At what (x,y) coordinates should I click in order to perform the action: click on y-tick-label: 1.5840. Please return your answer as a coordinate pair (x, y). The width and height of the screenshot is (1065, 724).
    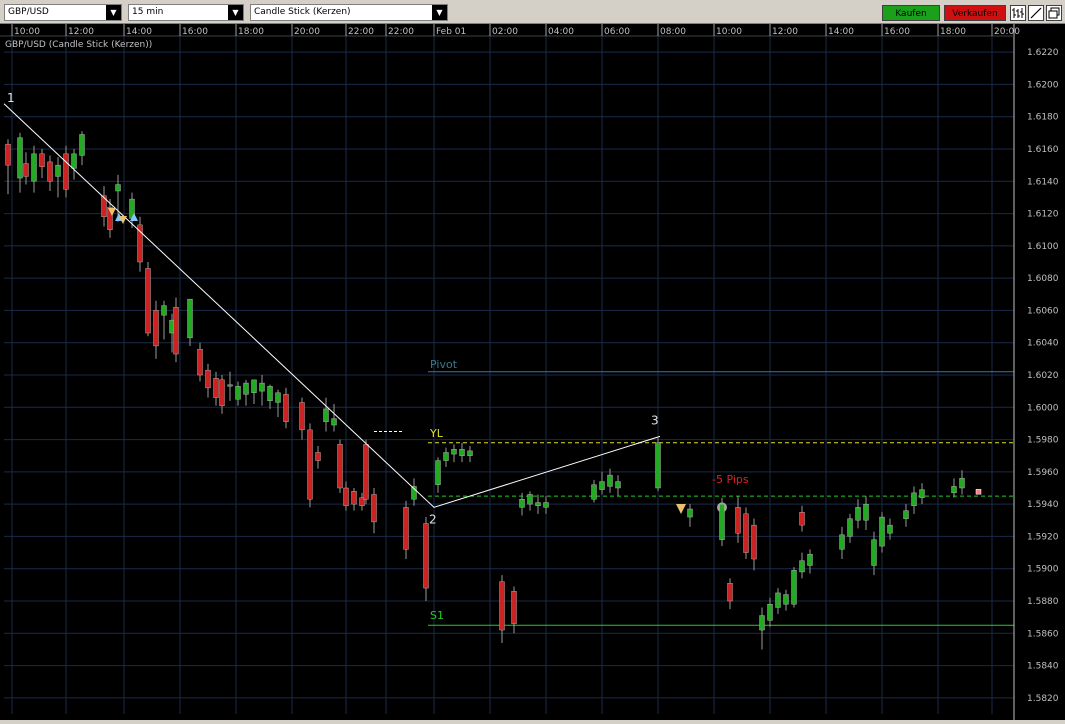
    Looking at the image, I should click on (1043, 667).